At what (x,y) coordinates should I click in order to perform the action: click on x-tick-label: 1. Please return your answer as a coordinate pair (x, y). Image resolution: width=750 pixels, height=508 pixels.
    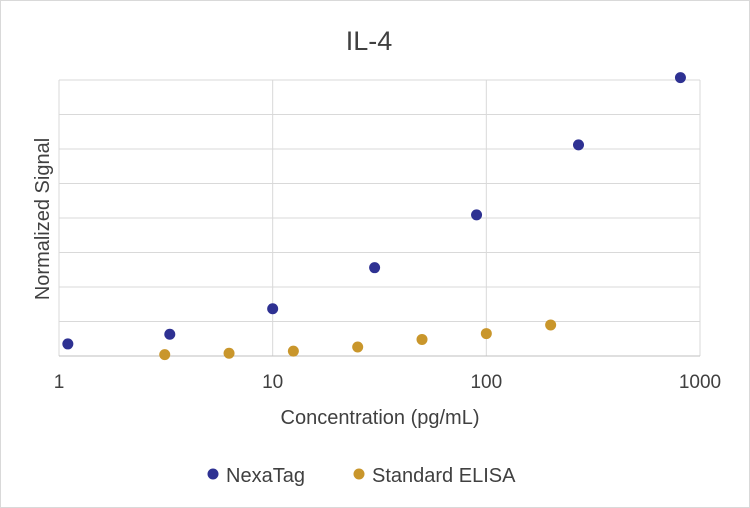
    Looking at the image, I should click on (59, 382).